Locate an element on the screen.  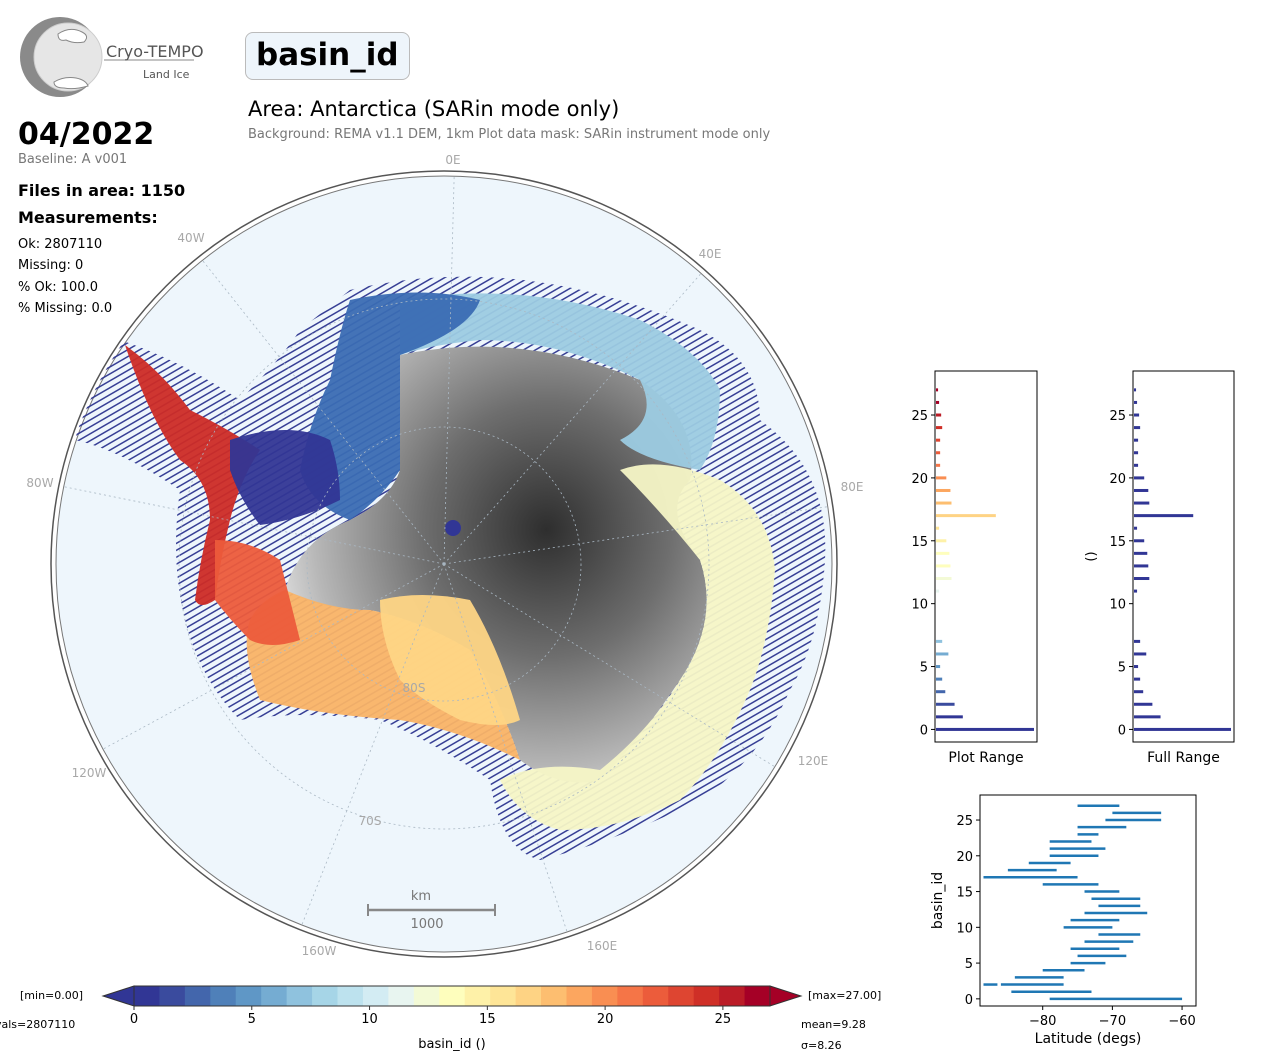
y-axis-label: () is located at coordinates (1091, 556).